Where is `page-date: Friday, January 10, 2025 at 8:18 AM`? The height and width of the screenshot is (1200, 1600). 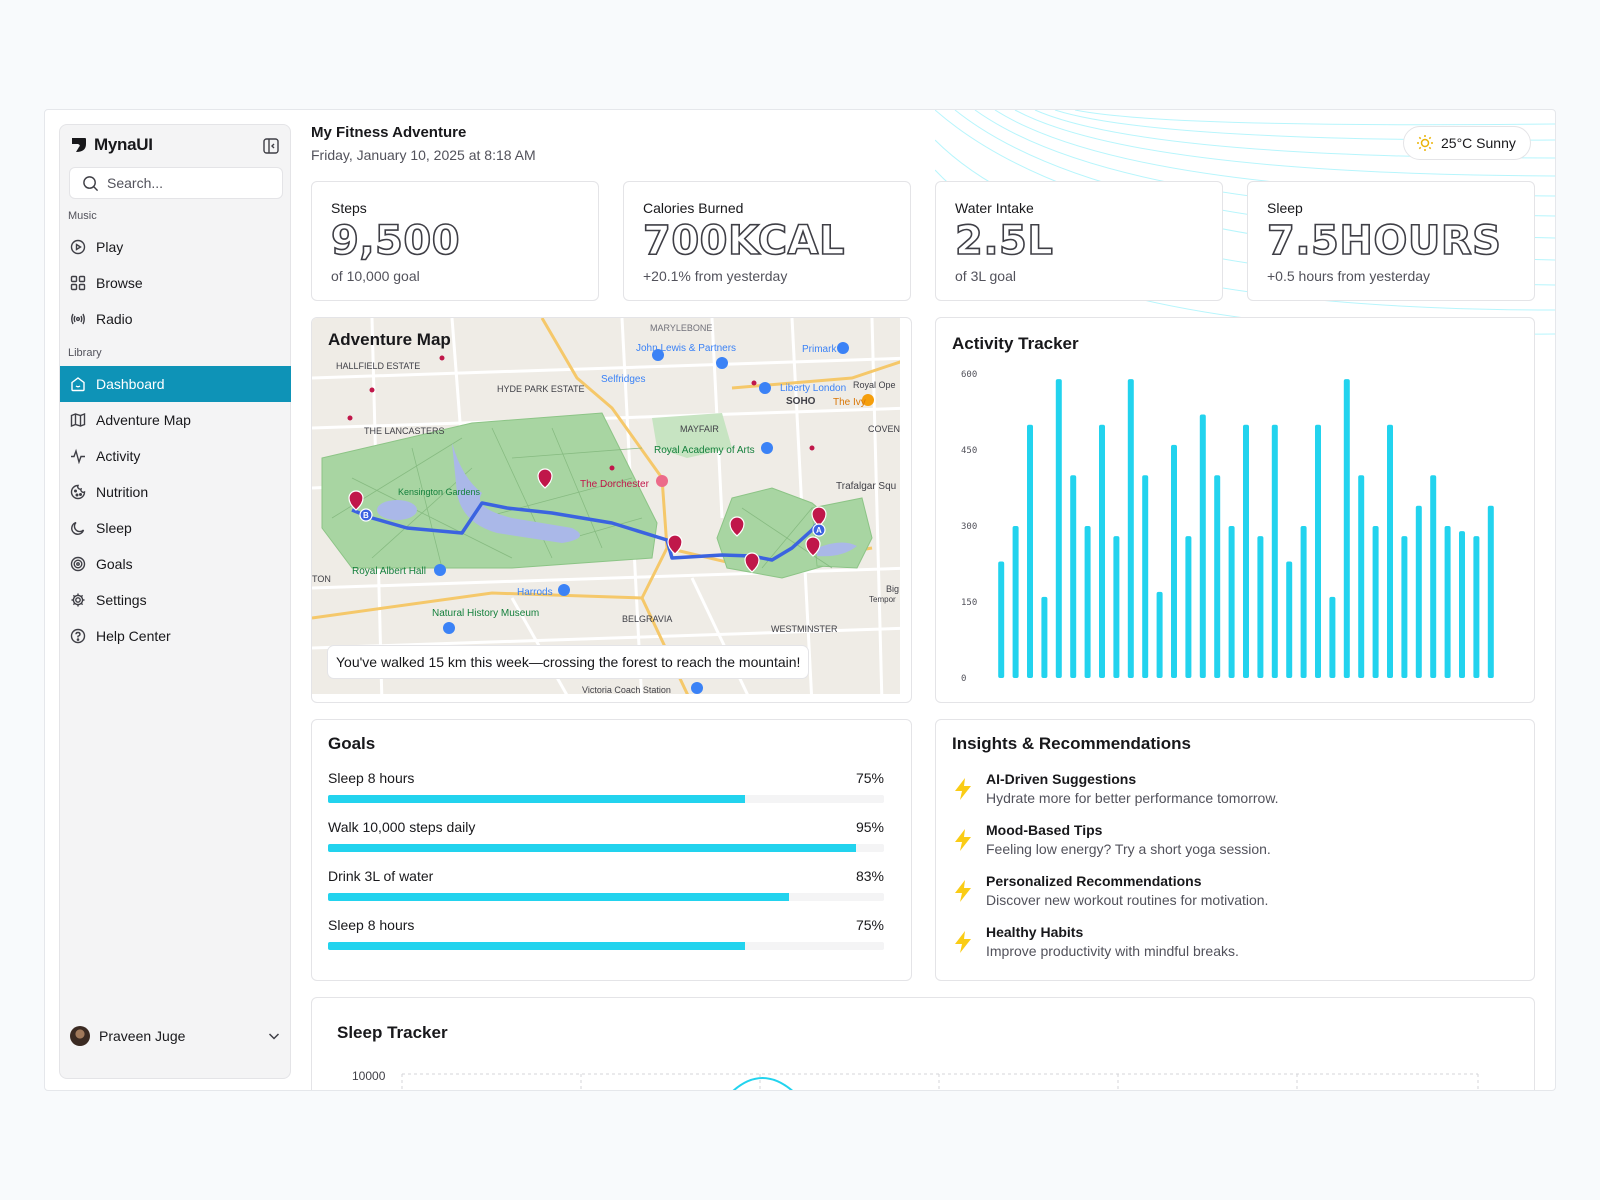 page-date: Friday, January 10, 2025 at 8:18 AM is located at coordinates (423, 155).